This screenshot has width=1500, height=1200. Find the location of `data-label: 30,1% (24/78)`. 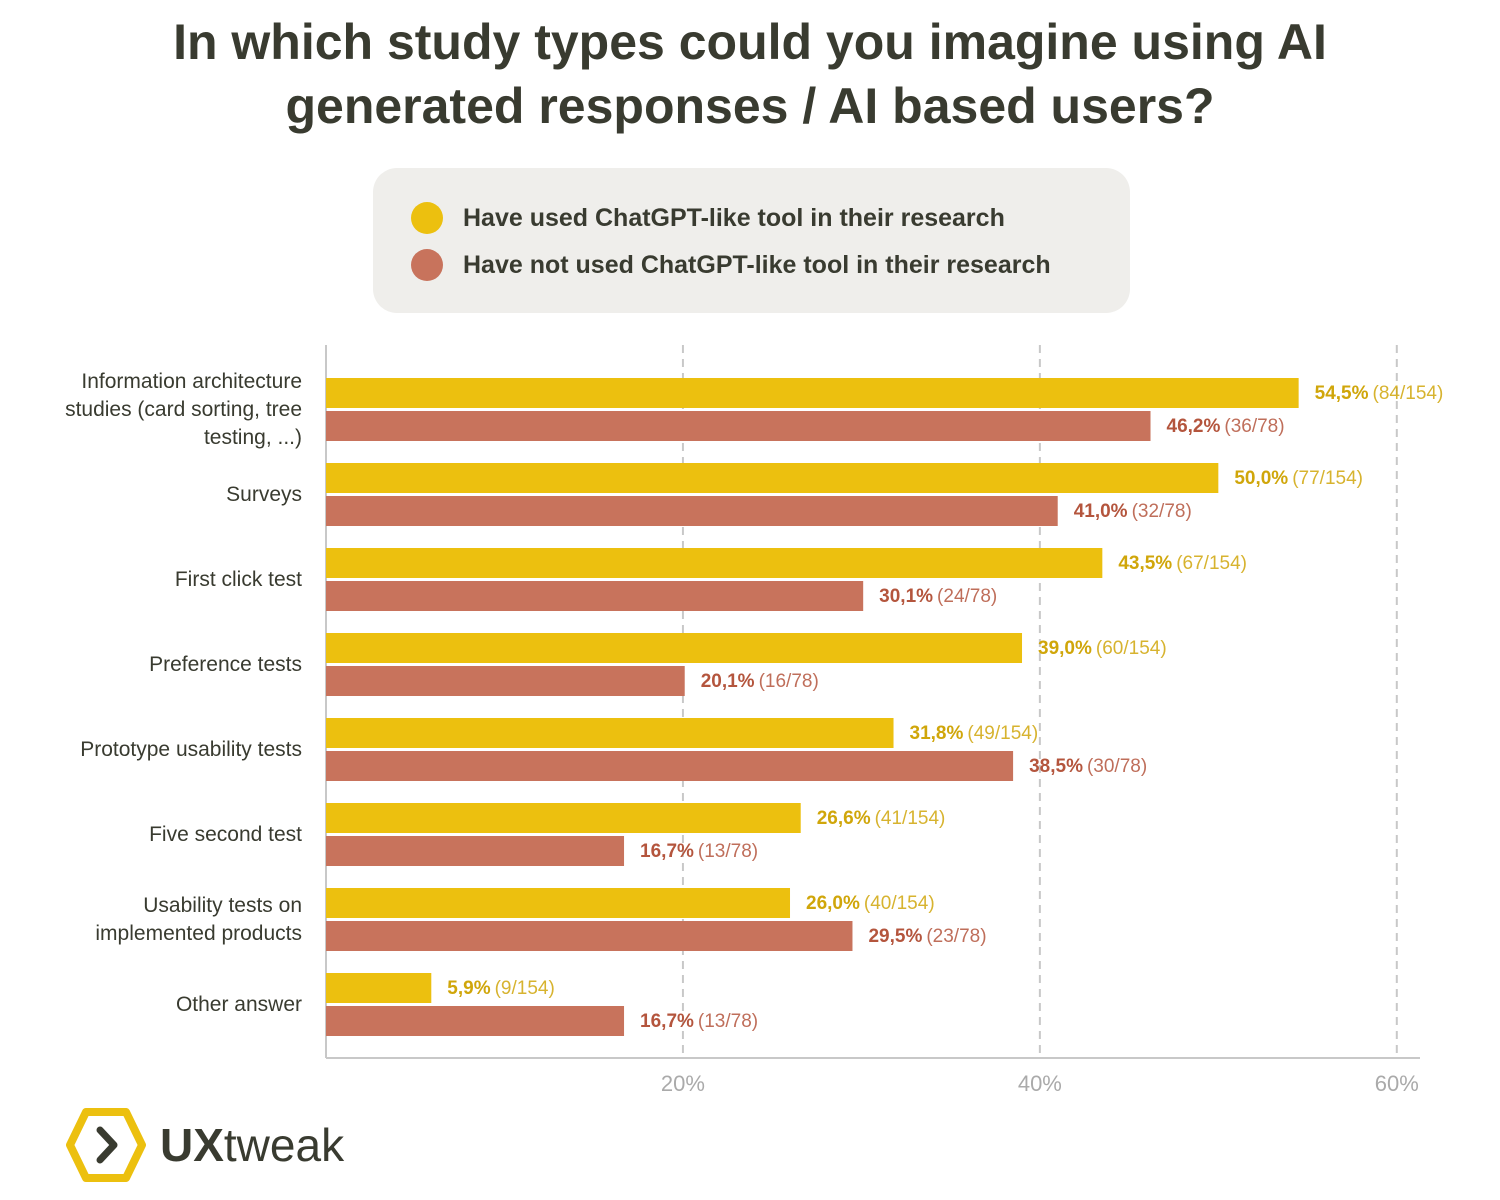

data-label: 30,1% (24/78) is located at coordinates (938, 596).